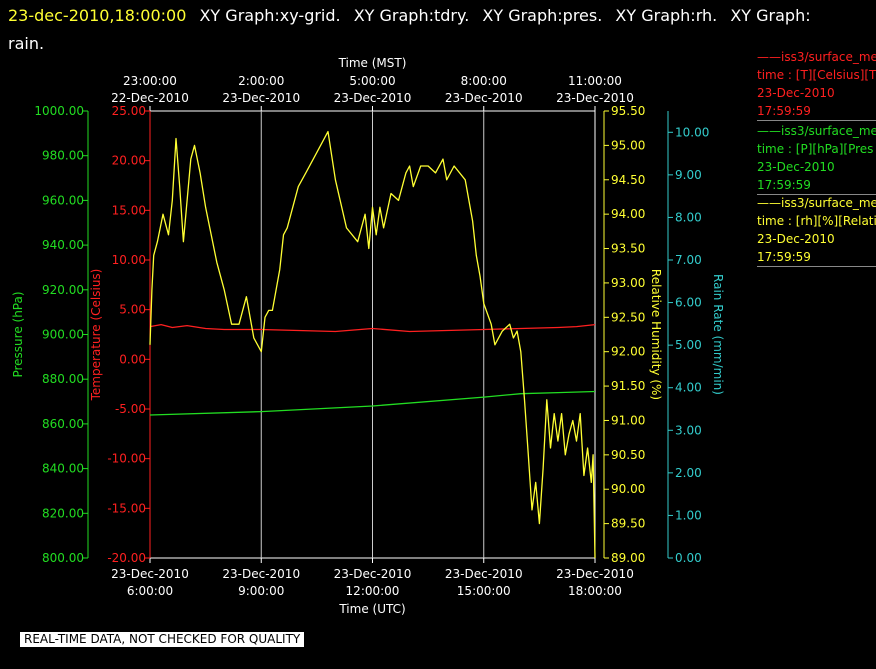  I want to click on x-top-tick-label-date: 22-Dec-2010, so click(150, 98).